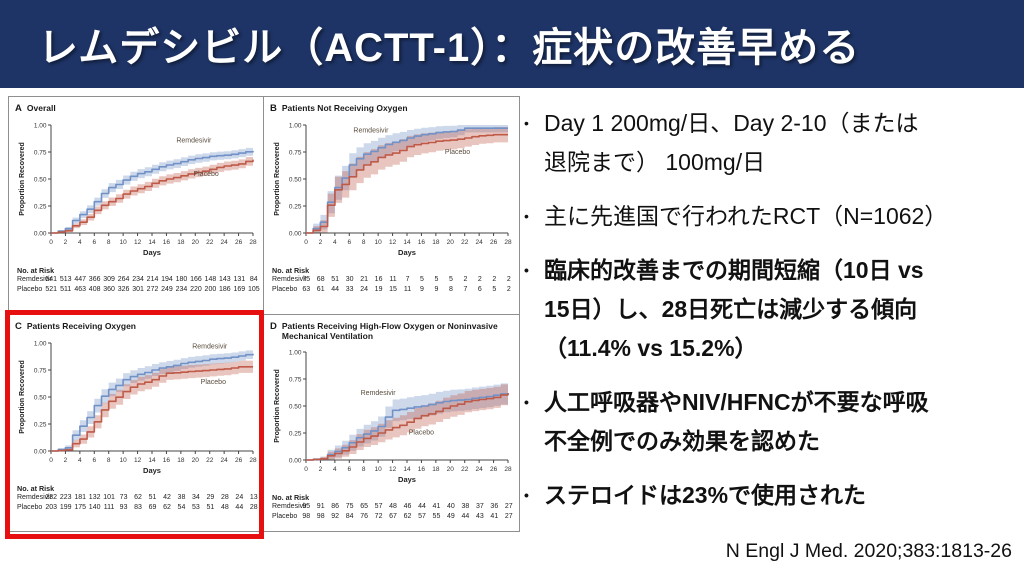 The width and height of the screenshot is (1024, 576). Describe the element at coordinates (137, 108) in the screenshot. I see `panel-header: A Overall` at that location.